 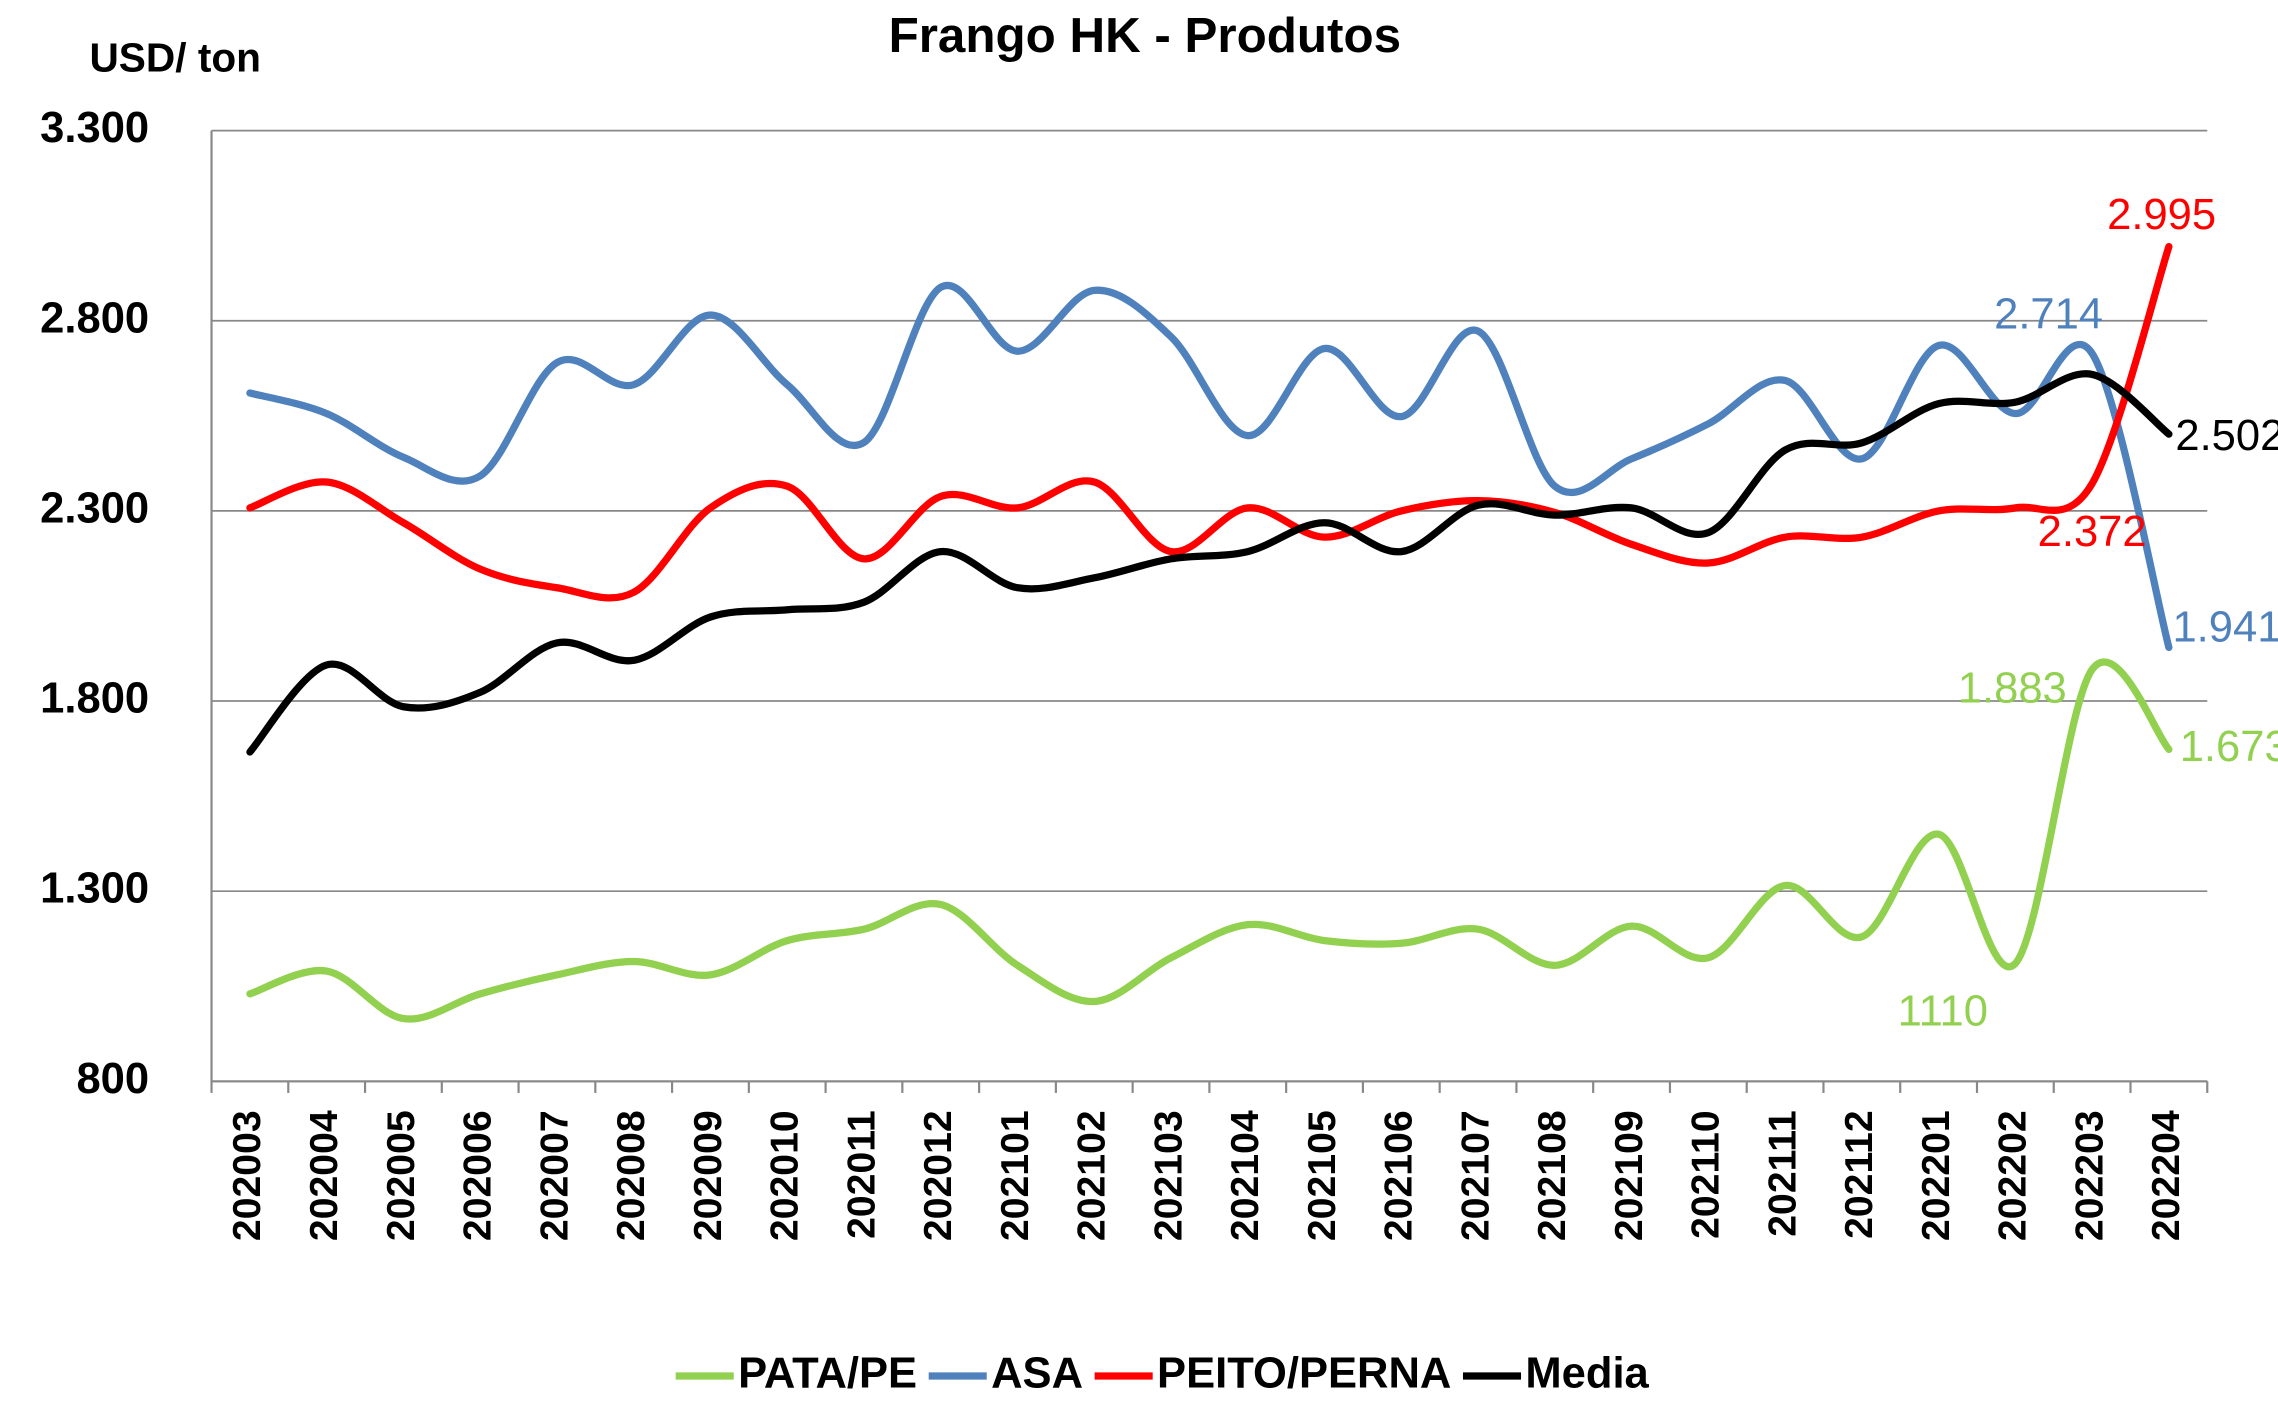 What do you see at coordinates (1145, 35) in the screenshot?
I see `chart-title: Frango HK - Produtos` at bounding box center [1145, 35].